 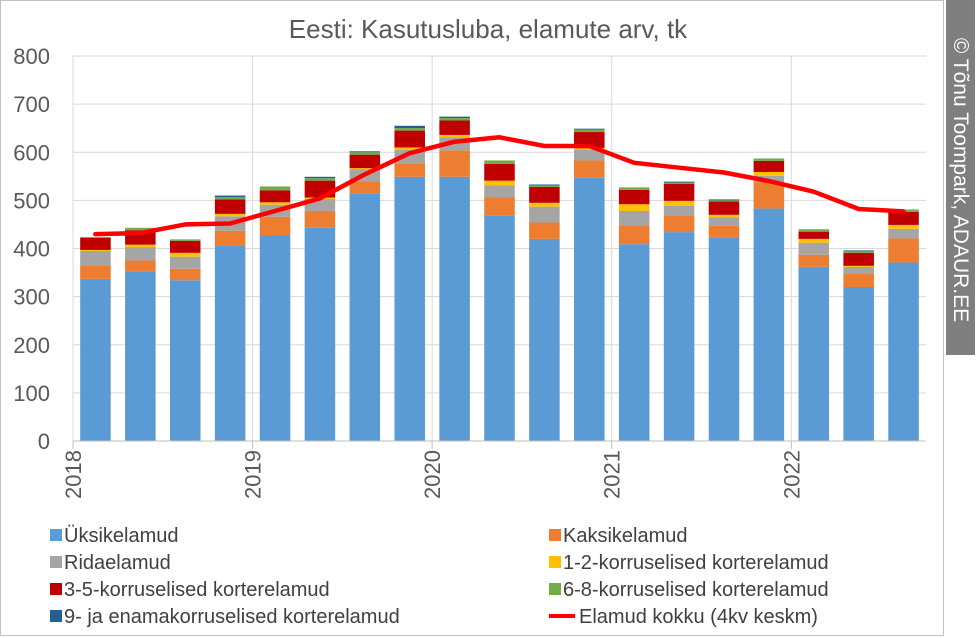 I want to click on x-tick-label: 2018, so click(x=73, y=474).